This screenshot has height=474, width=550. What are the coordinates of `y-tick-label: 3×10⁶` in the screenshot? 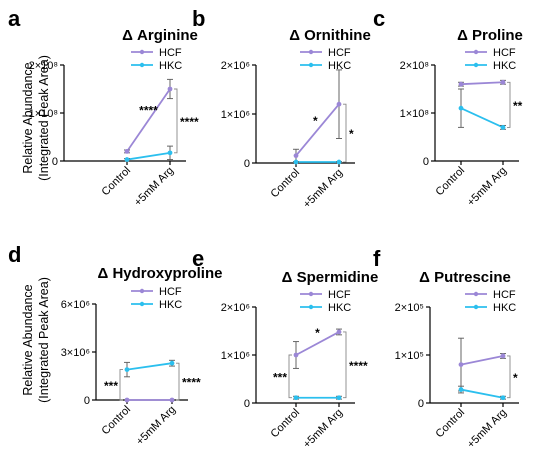 It's located at (75, 353).